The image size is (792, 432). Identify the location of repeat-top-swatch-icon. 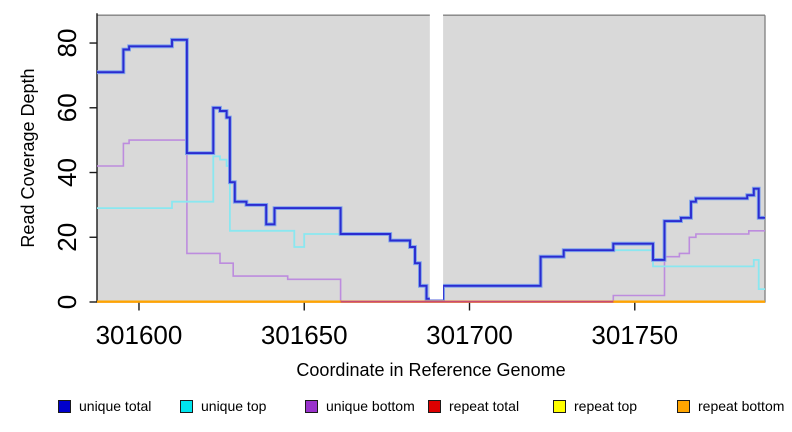
(559, 406).